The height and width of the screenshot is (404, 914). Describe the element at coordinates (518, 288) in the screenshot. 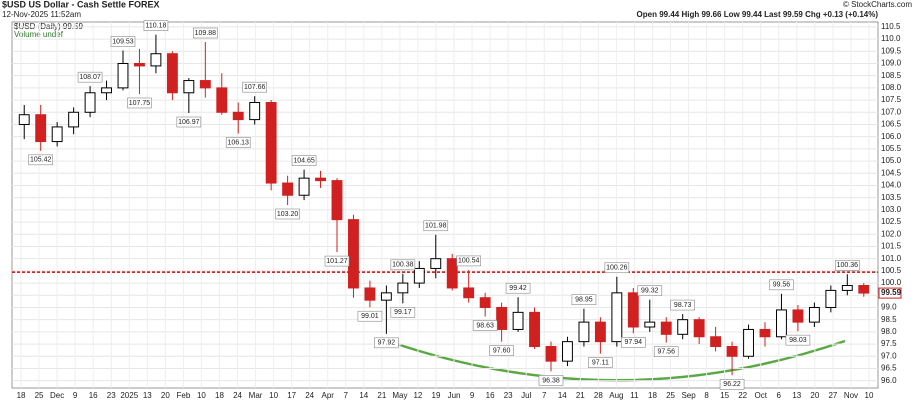

I see `price-label: 99.42` at that location.